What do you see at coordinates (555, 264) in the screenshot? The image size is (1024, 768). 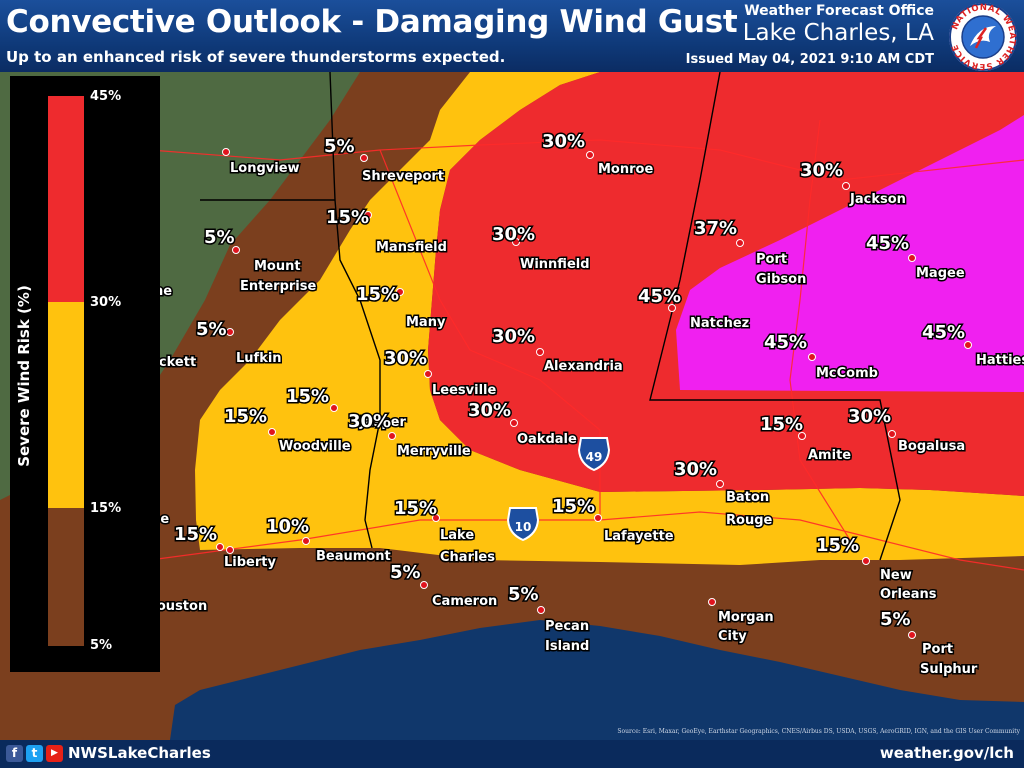 I see `city-label: Winnfield` at bounding box center [555, 264].